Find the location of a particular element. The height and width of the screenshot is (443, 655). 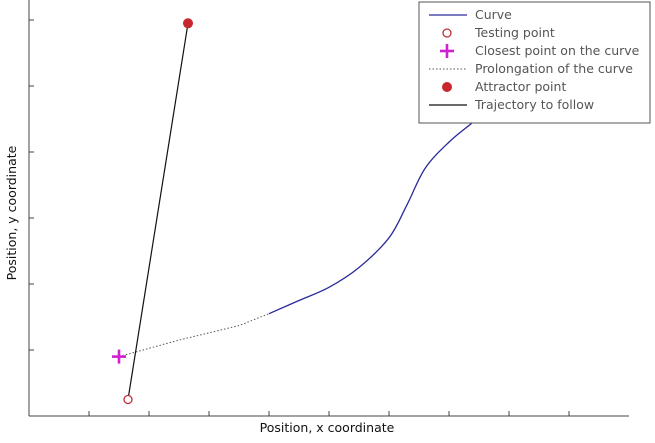

legend-label-testing_point: Testing point is located at coordinates (514, 32).